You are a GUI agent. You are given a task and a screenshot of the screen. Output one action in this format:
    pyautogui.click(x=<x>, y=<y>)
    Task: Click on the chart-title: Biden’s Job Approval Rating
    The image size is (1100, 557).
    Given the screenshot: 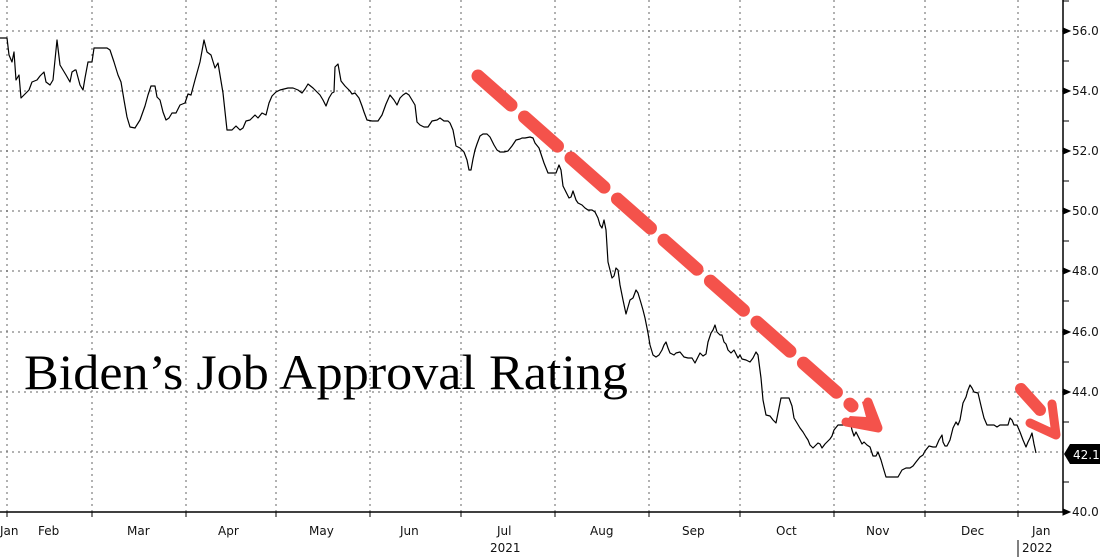 What is the action you would take?
    pyautogui.click(x=326, y=372)
    